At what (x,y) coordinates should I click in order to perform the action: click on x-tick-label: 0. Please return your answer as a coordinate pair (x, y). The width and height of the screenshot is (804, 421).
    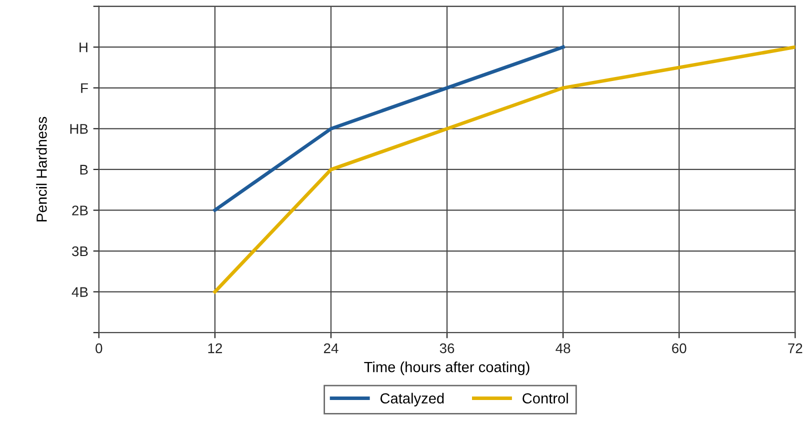
    Looking at the image, I should click on (99, 348).